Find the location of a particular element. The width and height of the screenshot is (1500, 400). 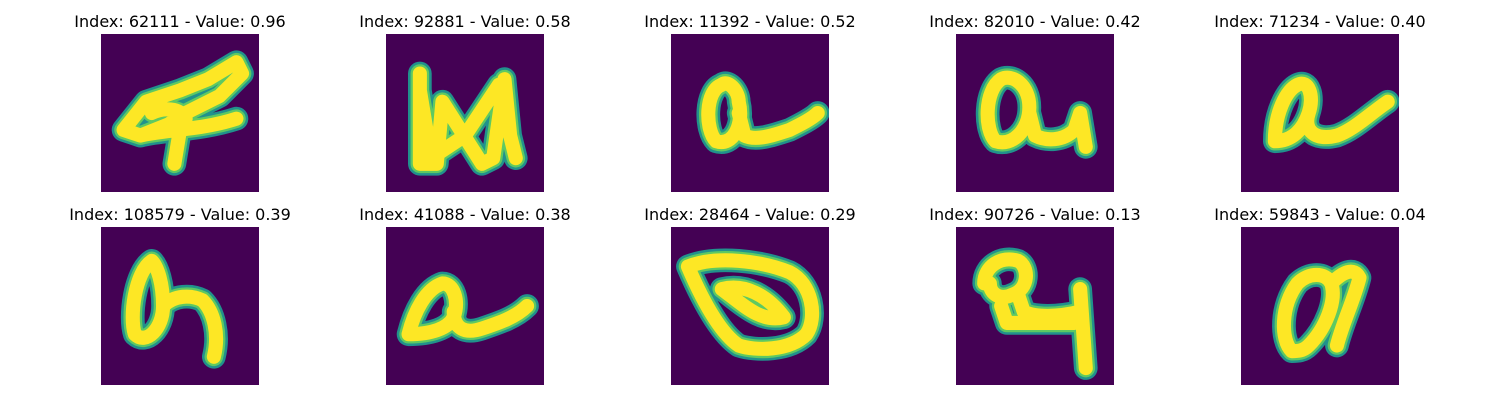

panel-title: Index: 90726 - Value: 0.13 is located at coordinates (1035, 214).